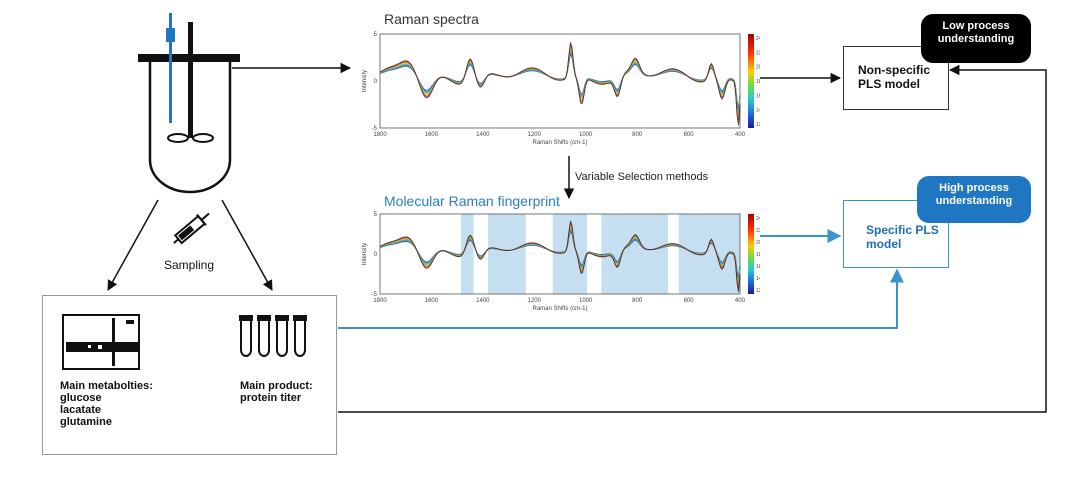 Image resolution: width=1080 pixels, height=482 pixels. Describe the element at coordinates (642, 177) in the screenshot. I see `variable-selection-label: Variable Selection methods` at that location.